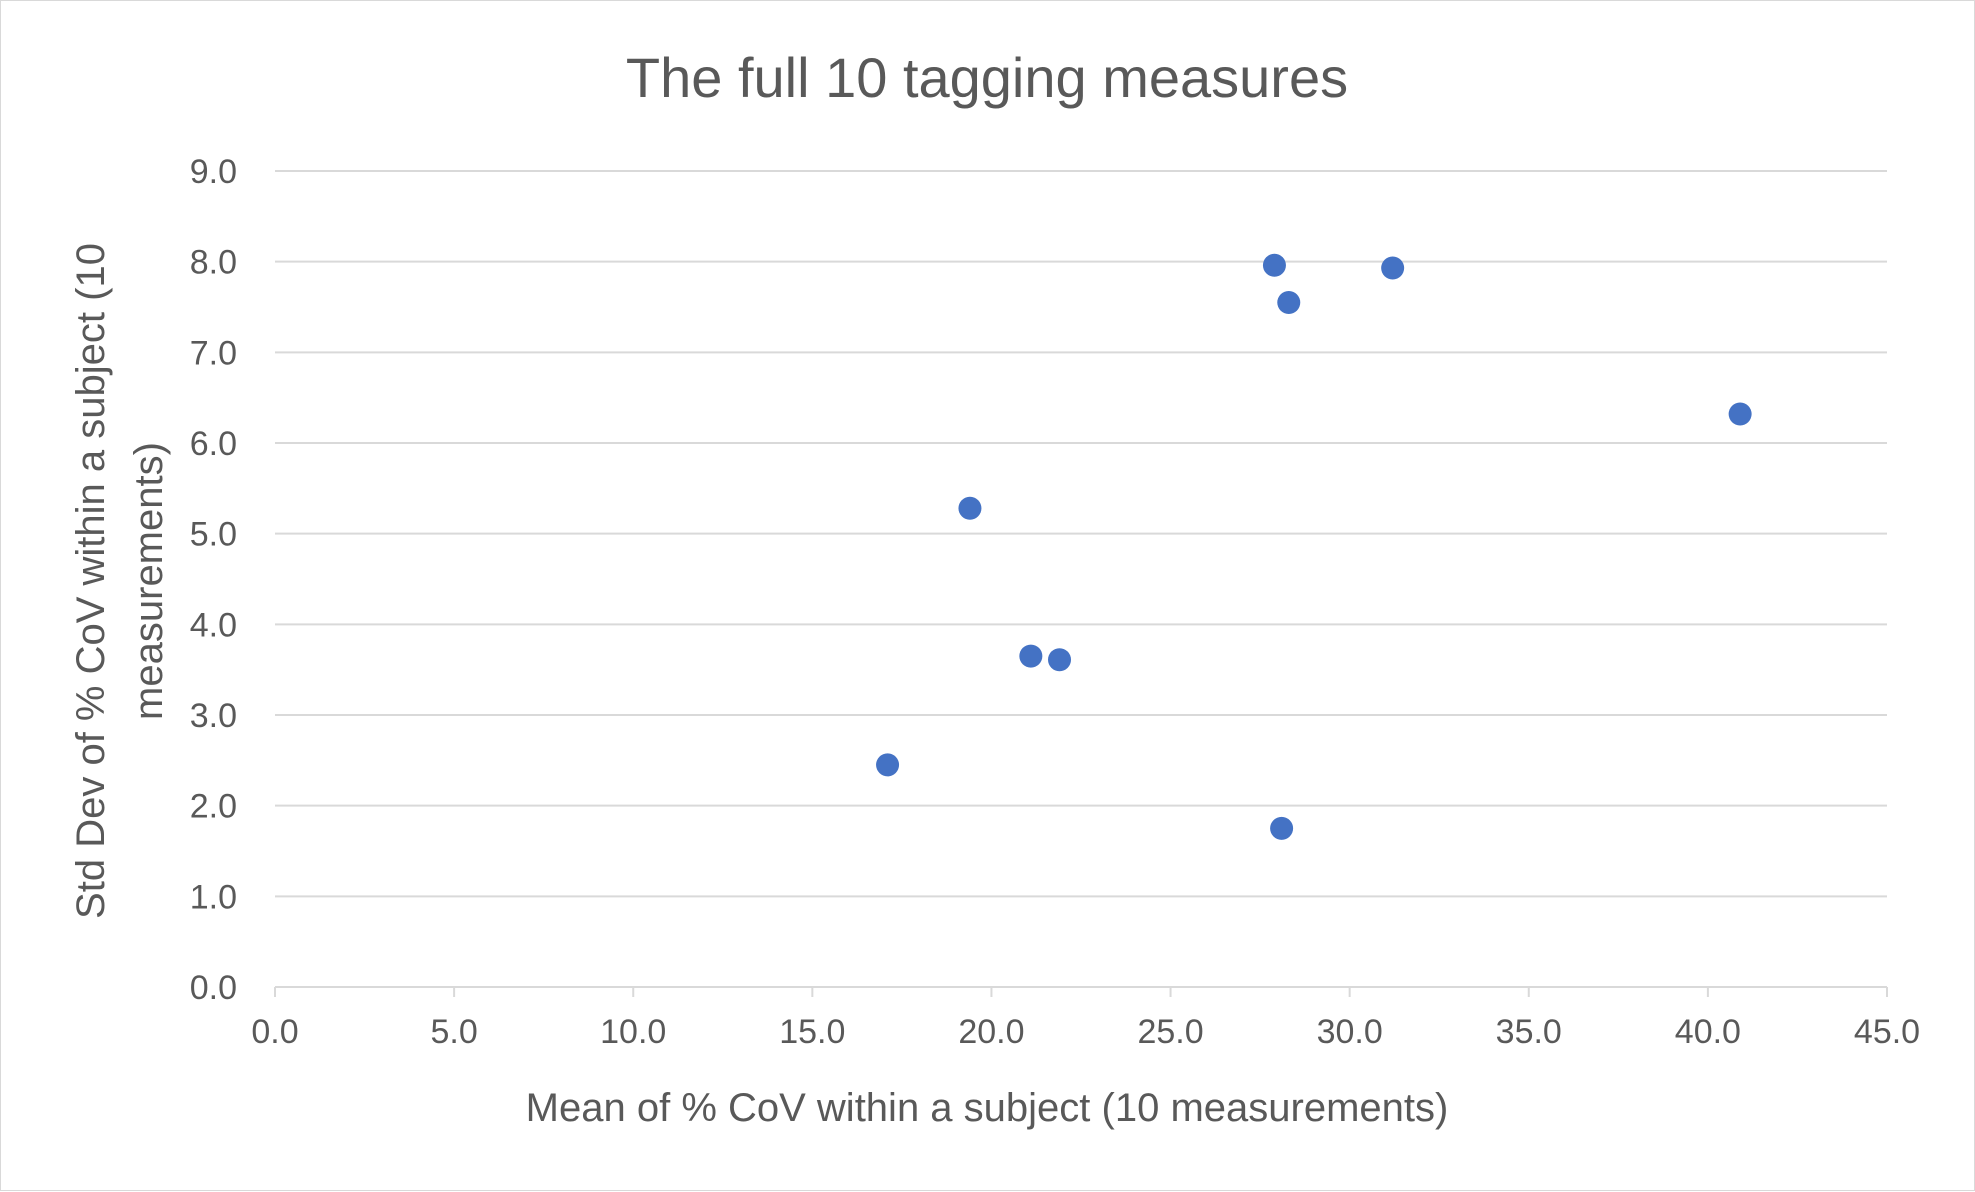 The height and width of the screenshot is (1192, 1975). I want to click on x-tick-label: 20.0, so click(991, 1032).